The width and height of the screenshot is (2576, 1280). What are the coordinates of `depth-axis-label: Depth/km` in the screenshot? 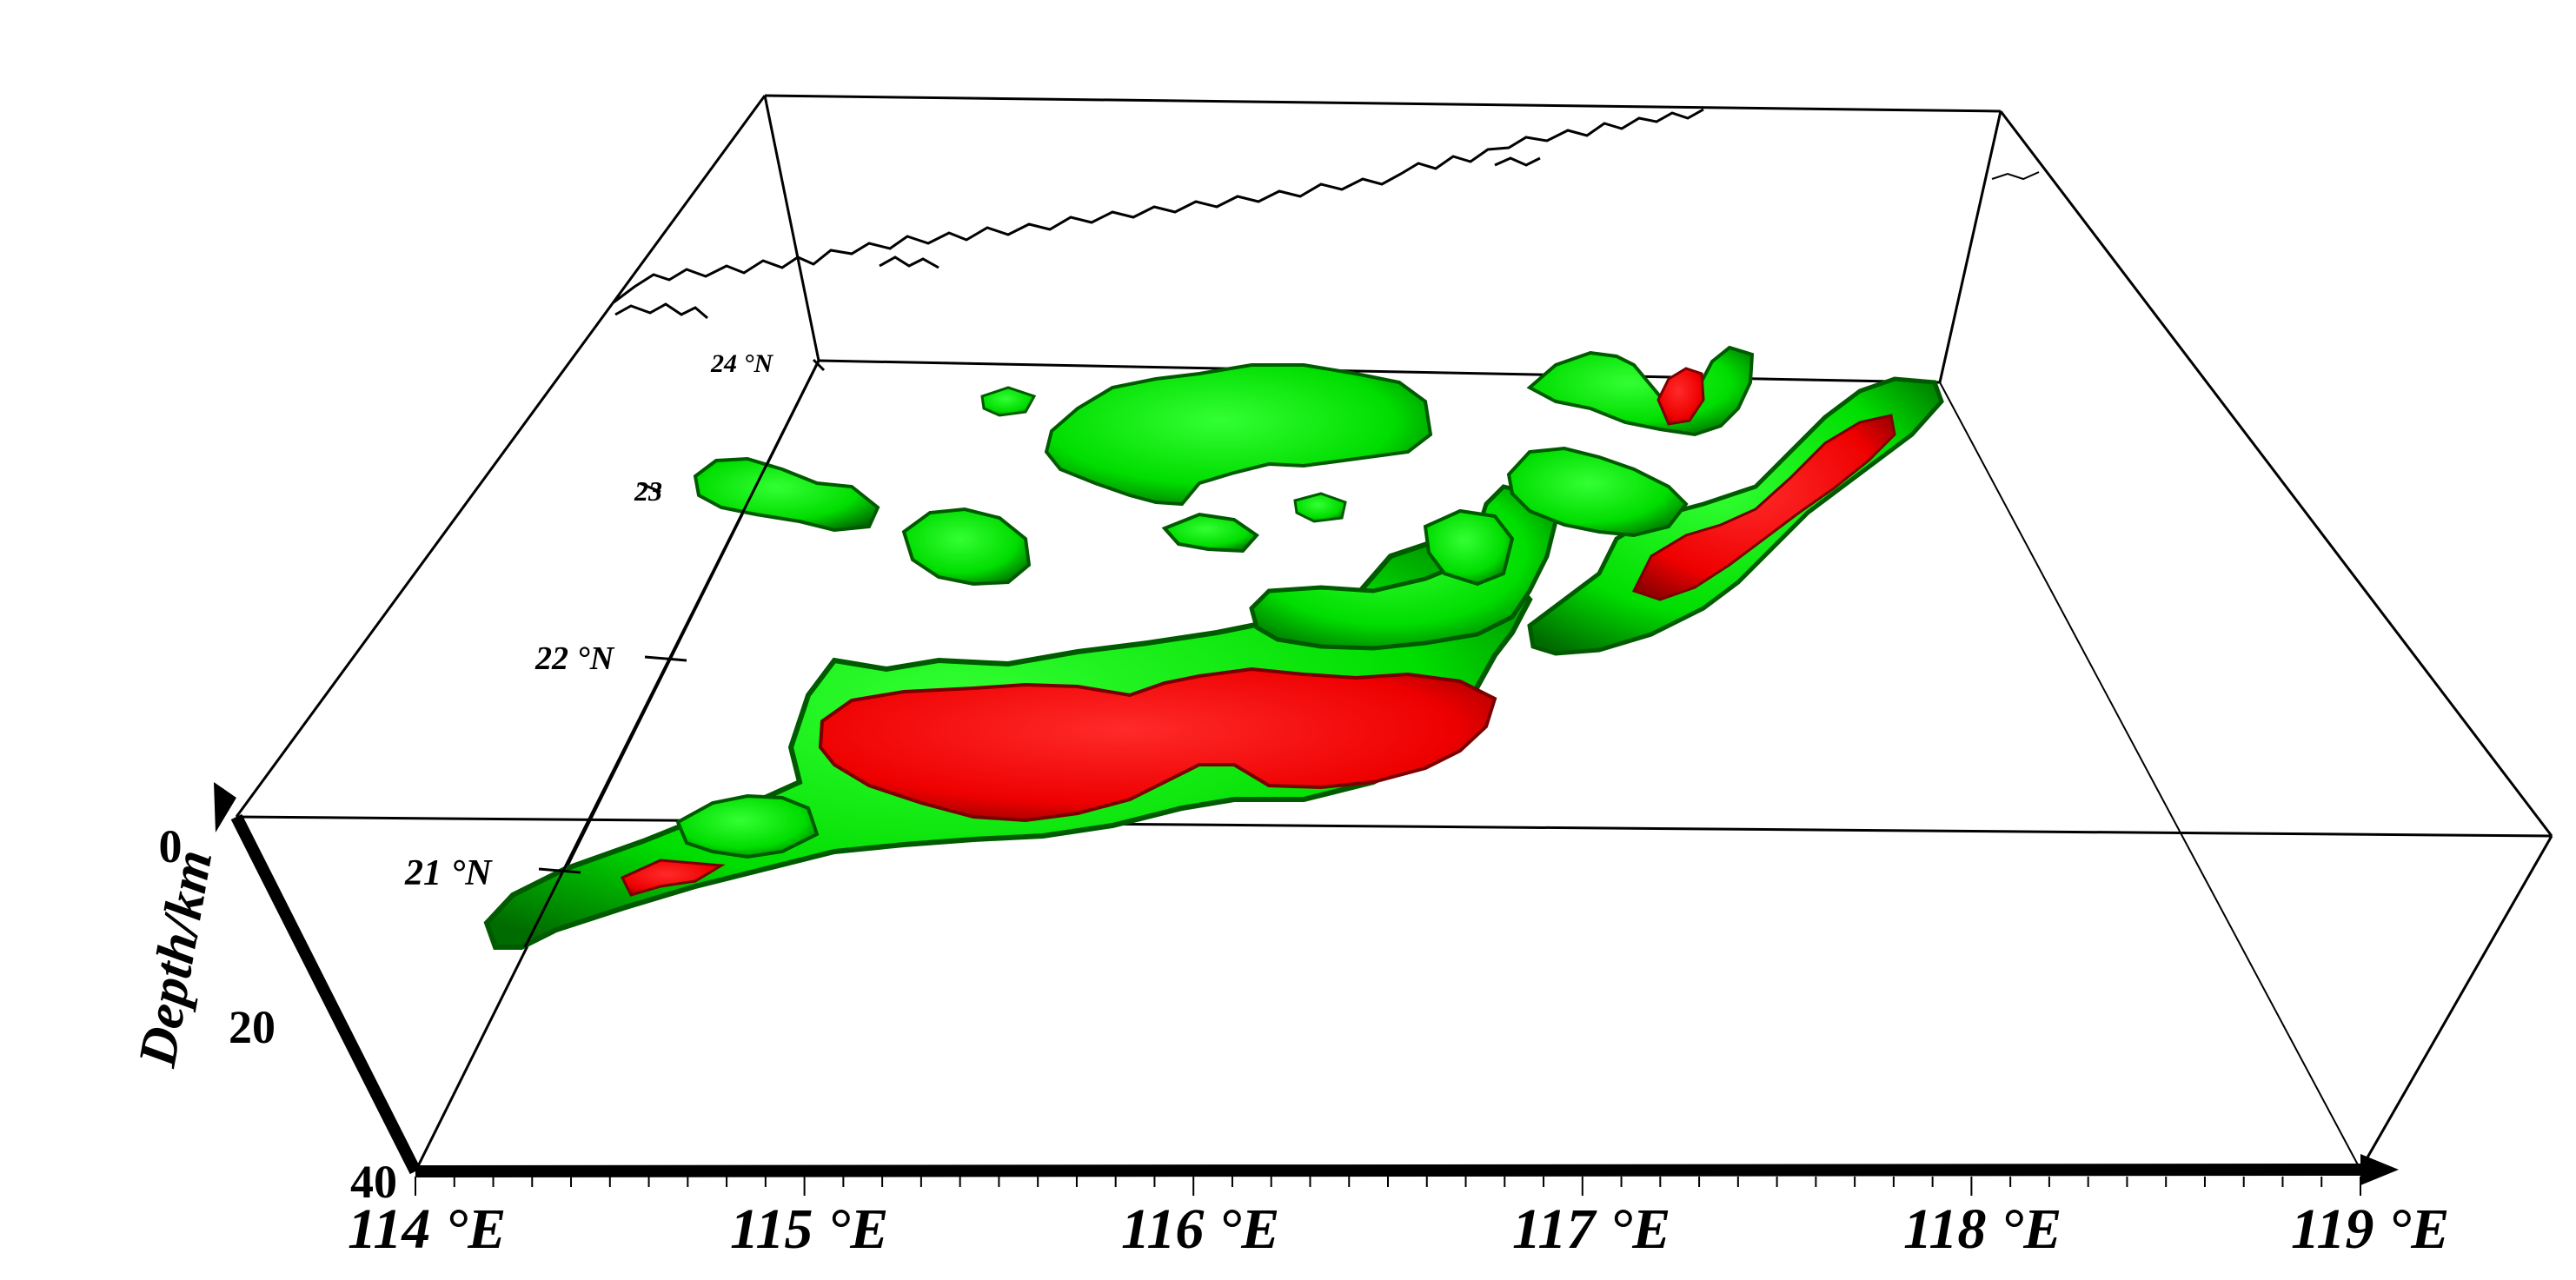 It's located at (176, 959).